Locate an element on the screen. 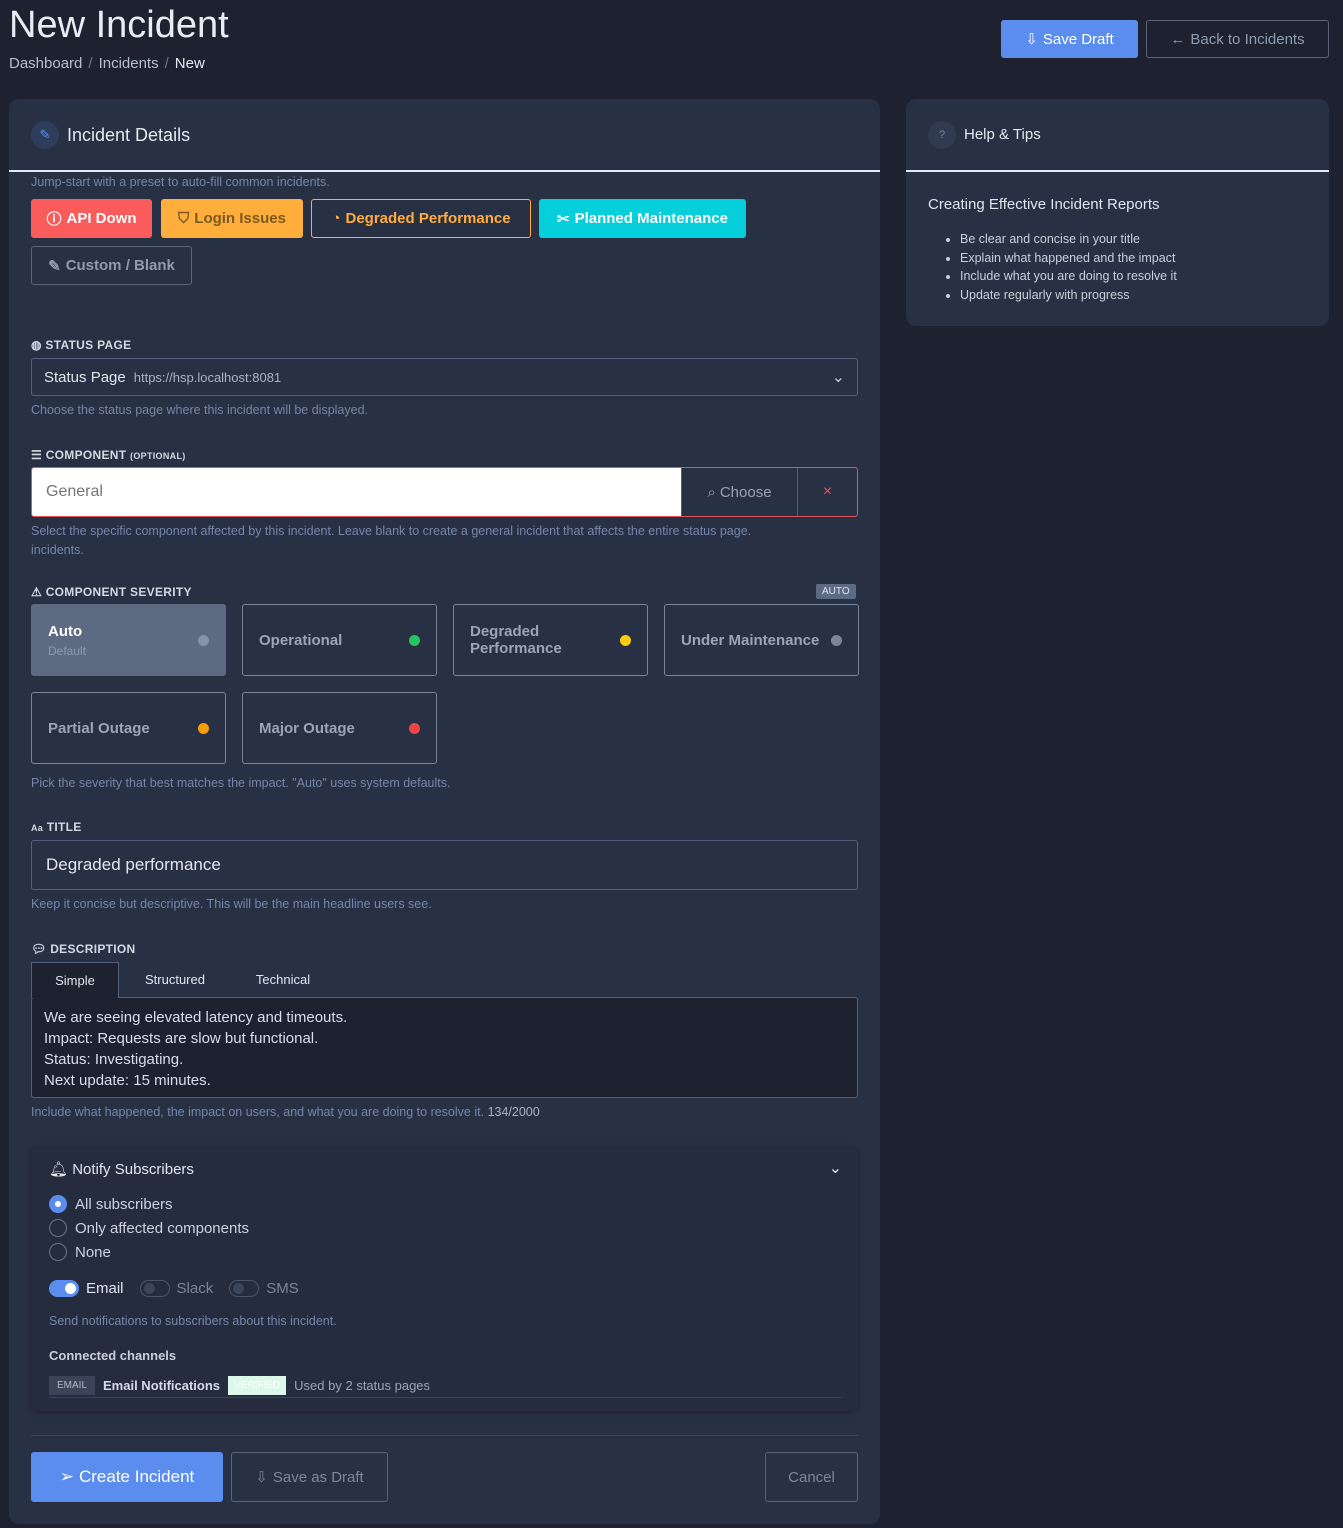 This screenshot has height=1528, width=1343. clear-component-button: × is located at coordinates (827, 492).